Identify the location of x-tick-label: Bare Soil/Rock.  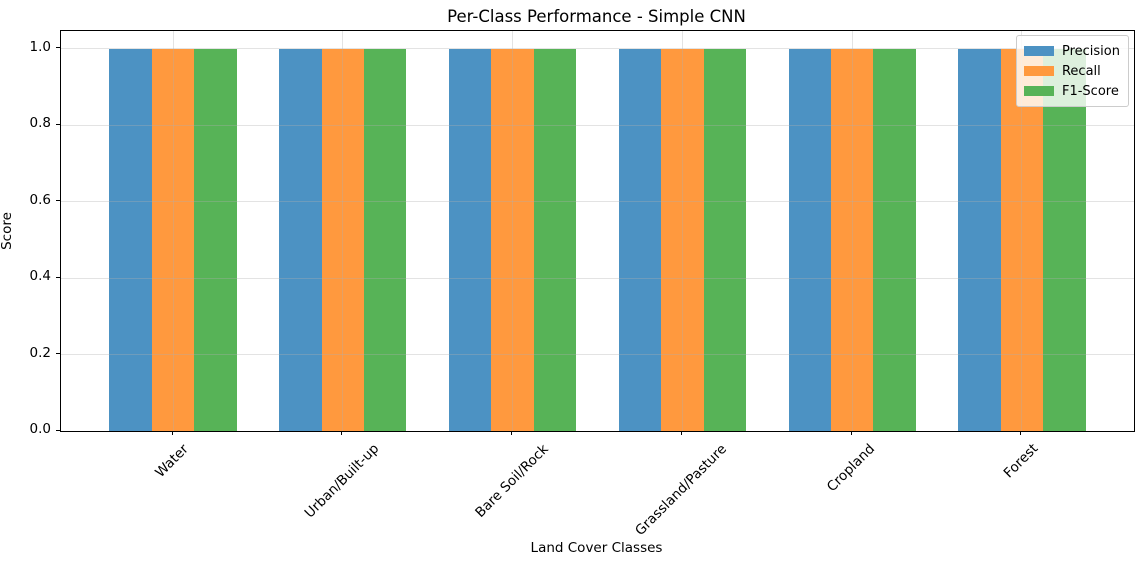
(511, 481).